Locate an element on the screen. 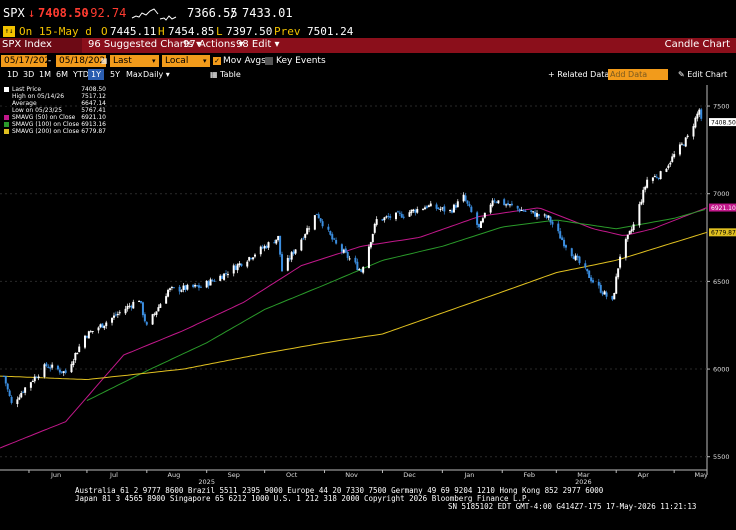  value-tag-box is located at coordinates (722, 122).